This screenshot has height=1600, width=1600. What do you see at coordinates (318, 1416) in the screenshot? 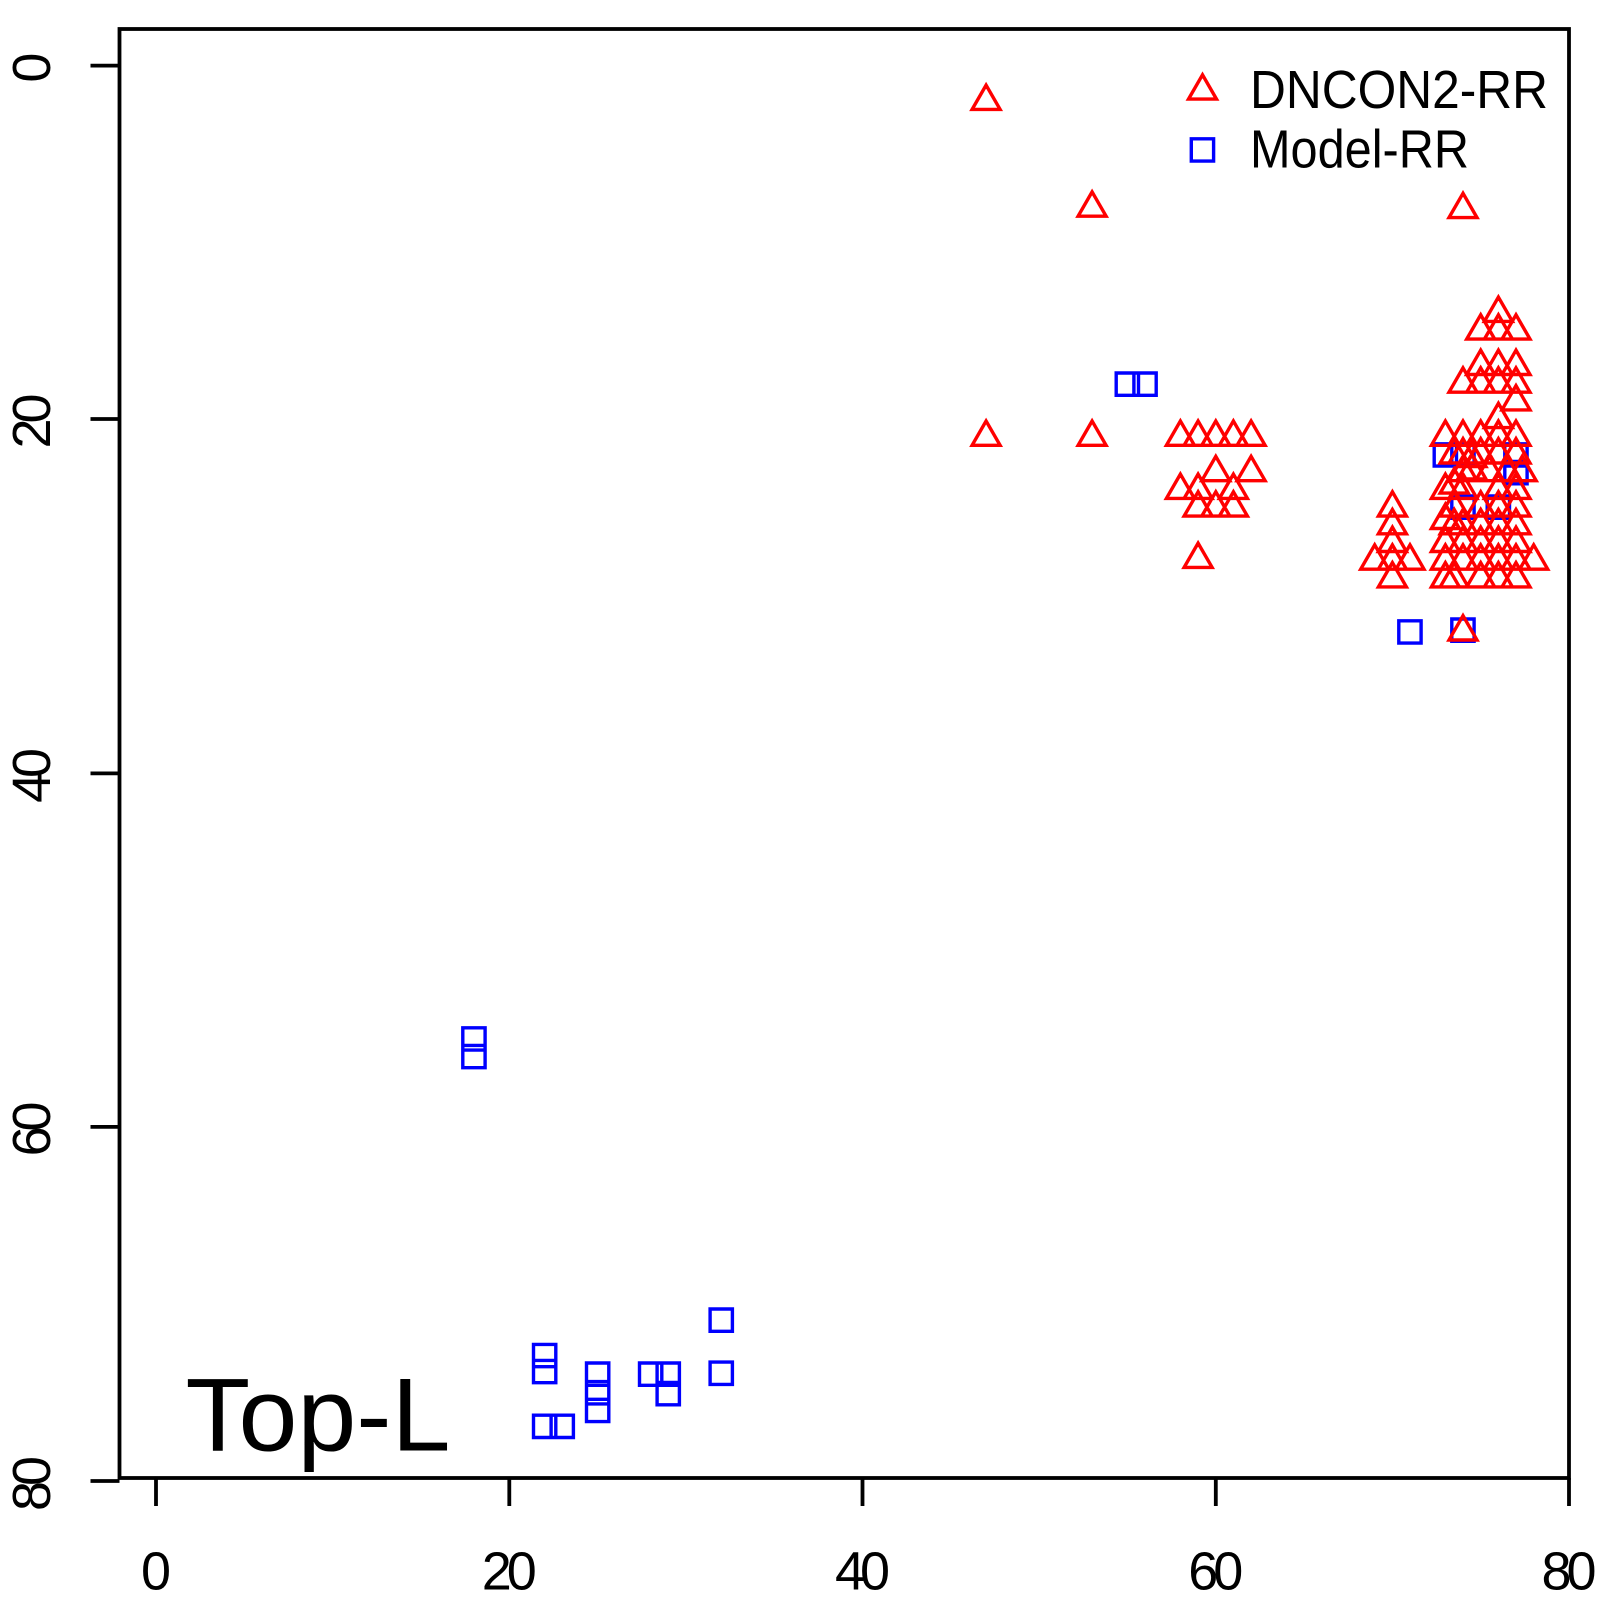
I see `svg-text: Top-L` at bounding box center [318, 1416].